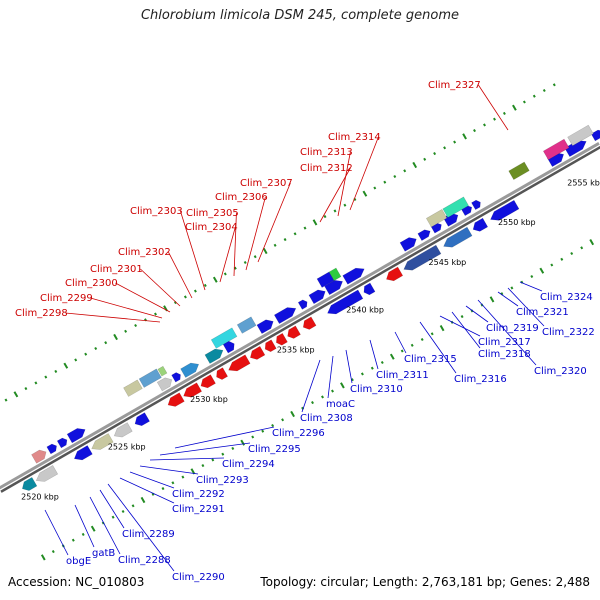 This screenshot has width=600, height=600. I want to click on reverse-gene-label: Clim_2293, so click(222, 480).